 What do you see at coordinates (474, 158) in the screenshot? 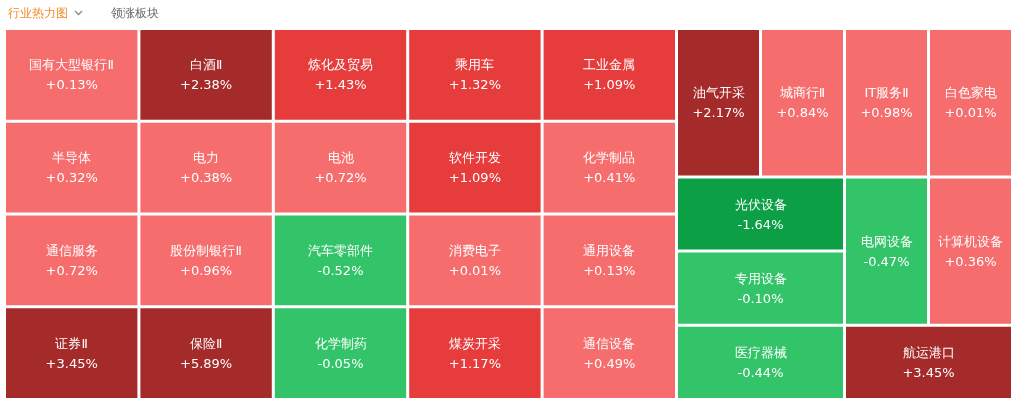
I see `category-label: 软件开发` at bounding box center [474, 158].